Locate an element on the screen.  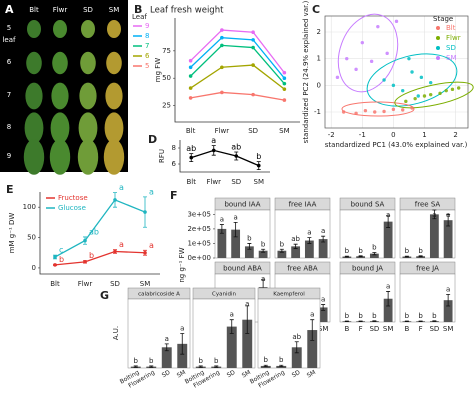
panel-label: B is located at coordinates (138, 9).